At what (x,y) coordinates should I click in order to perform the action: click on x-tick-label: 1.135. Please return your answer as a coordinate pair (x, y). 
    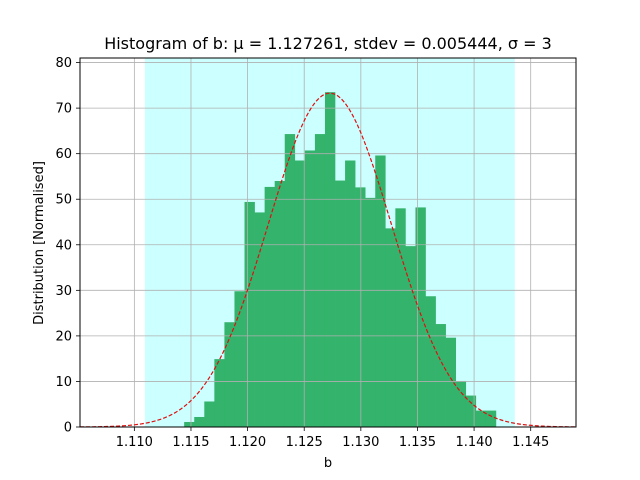
    Looking at the image, I should click on (417, 442).